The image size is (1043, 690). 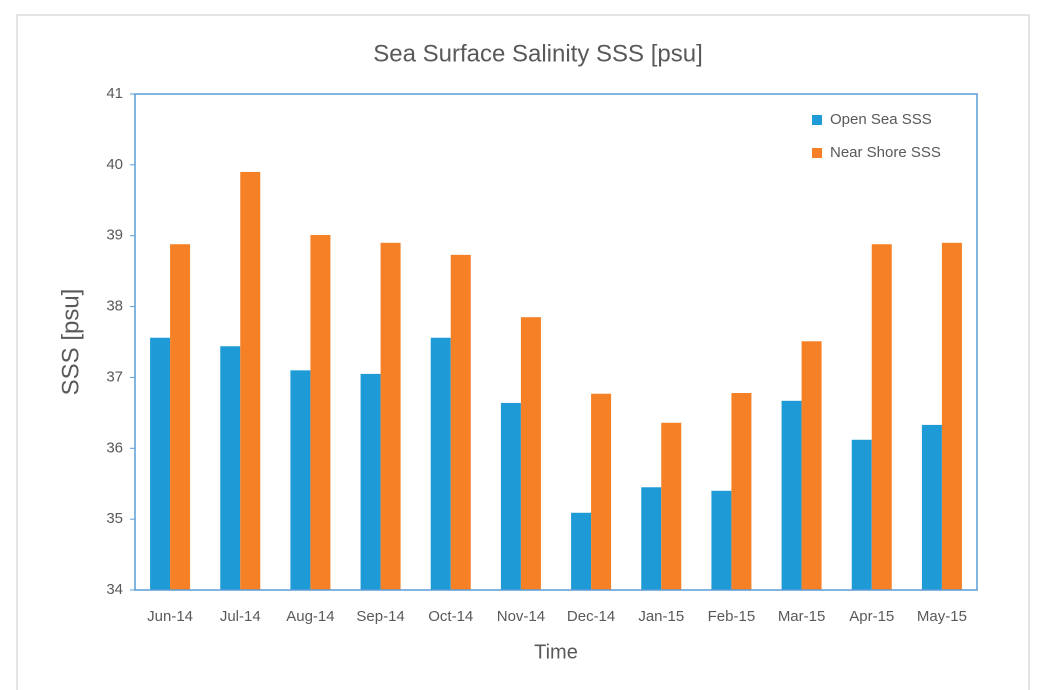 What do you see at coordinates (521, 616) in the screenshot?
I see `x-tick-label: Nov-14` at bounding box center [521, 616].